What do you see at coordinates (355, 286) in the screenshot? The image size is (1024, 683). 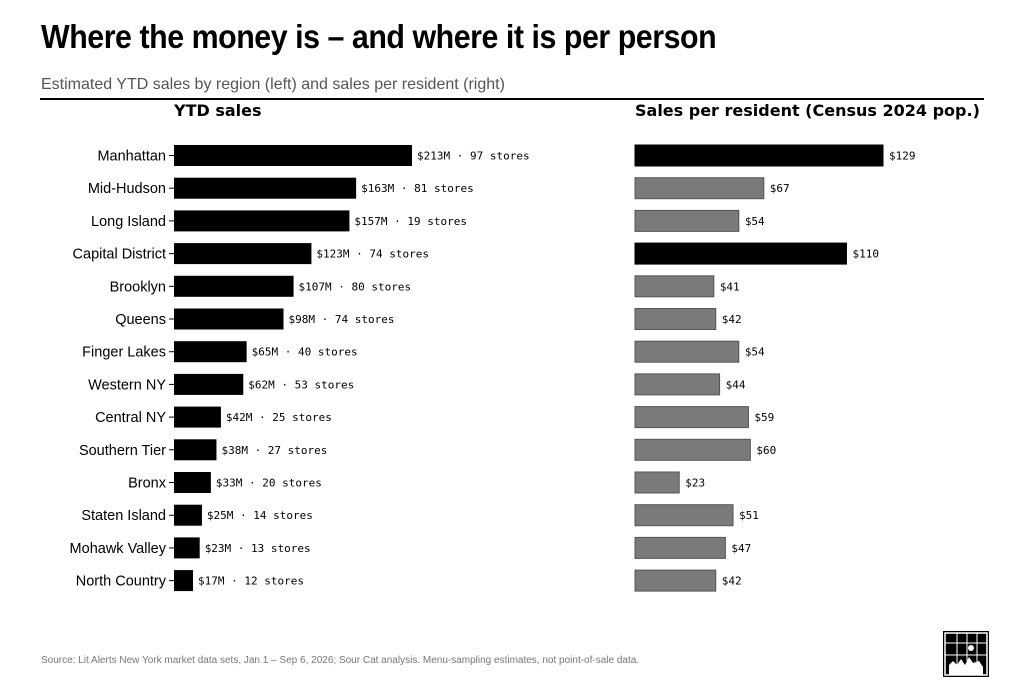 I see `ytd-sales-data-label: $107M · 80 stores` at bounding box center [355, 286].